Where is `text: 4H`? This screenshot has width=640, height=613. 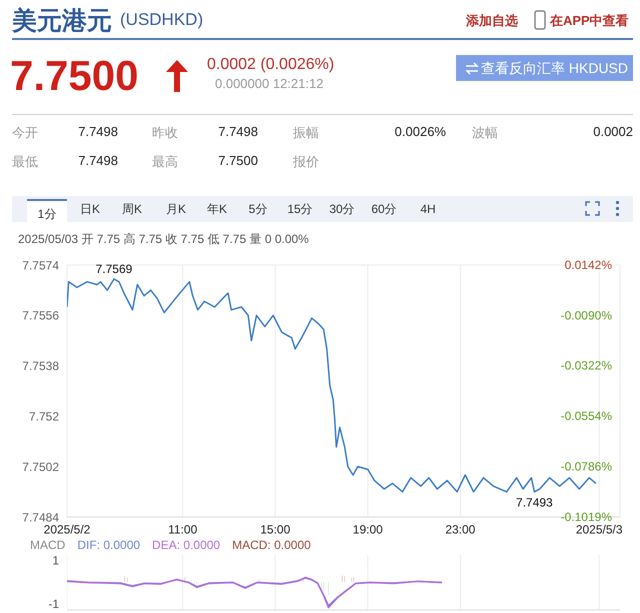 text: 4H is located at coordinates (428, 209).